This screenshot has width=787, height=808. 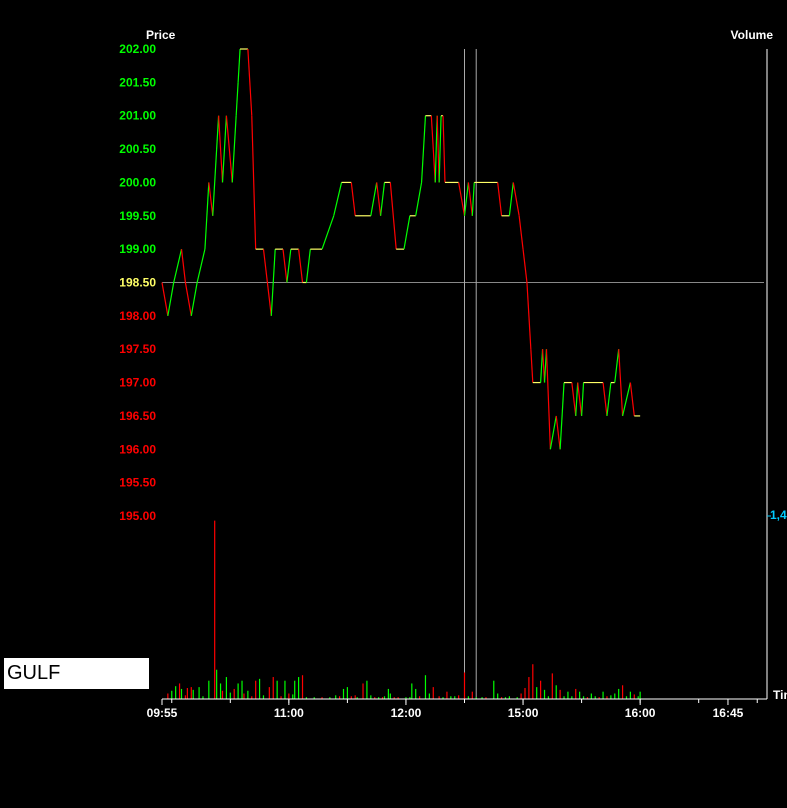 What do you see at coordinates (137, 216) in the screenshot?
I see `y-tick-label: 199.50` at bounding box center [137, 216].